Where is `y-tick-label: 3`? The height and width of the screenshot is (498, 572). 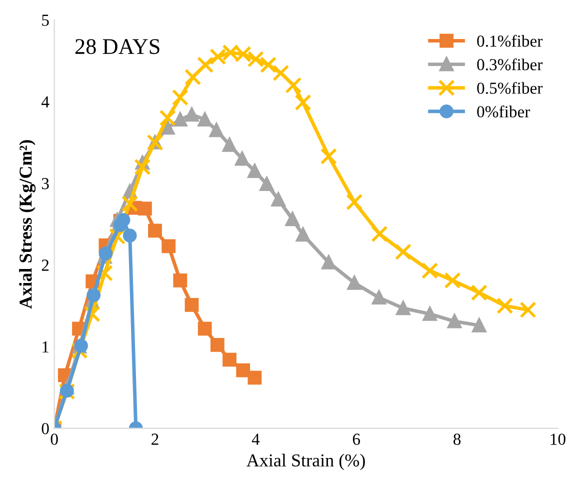 y-tick-label: 3 is located at coordinates (45, 184).